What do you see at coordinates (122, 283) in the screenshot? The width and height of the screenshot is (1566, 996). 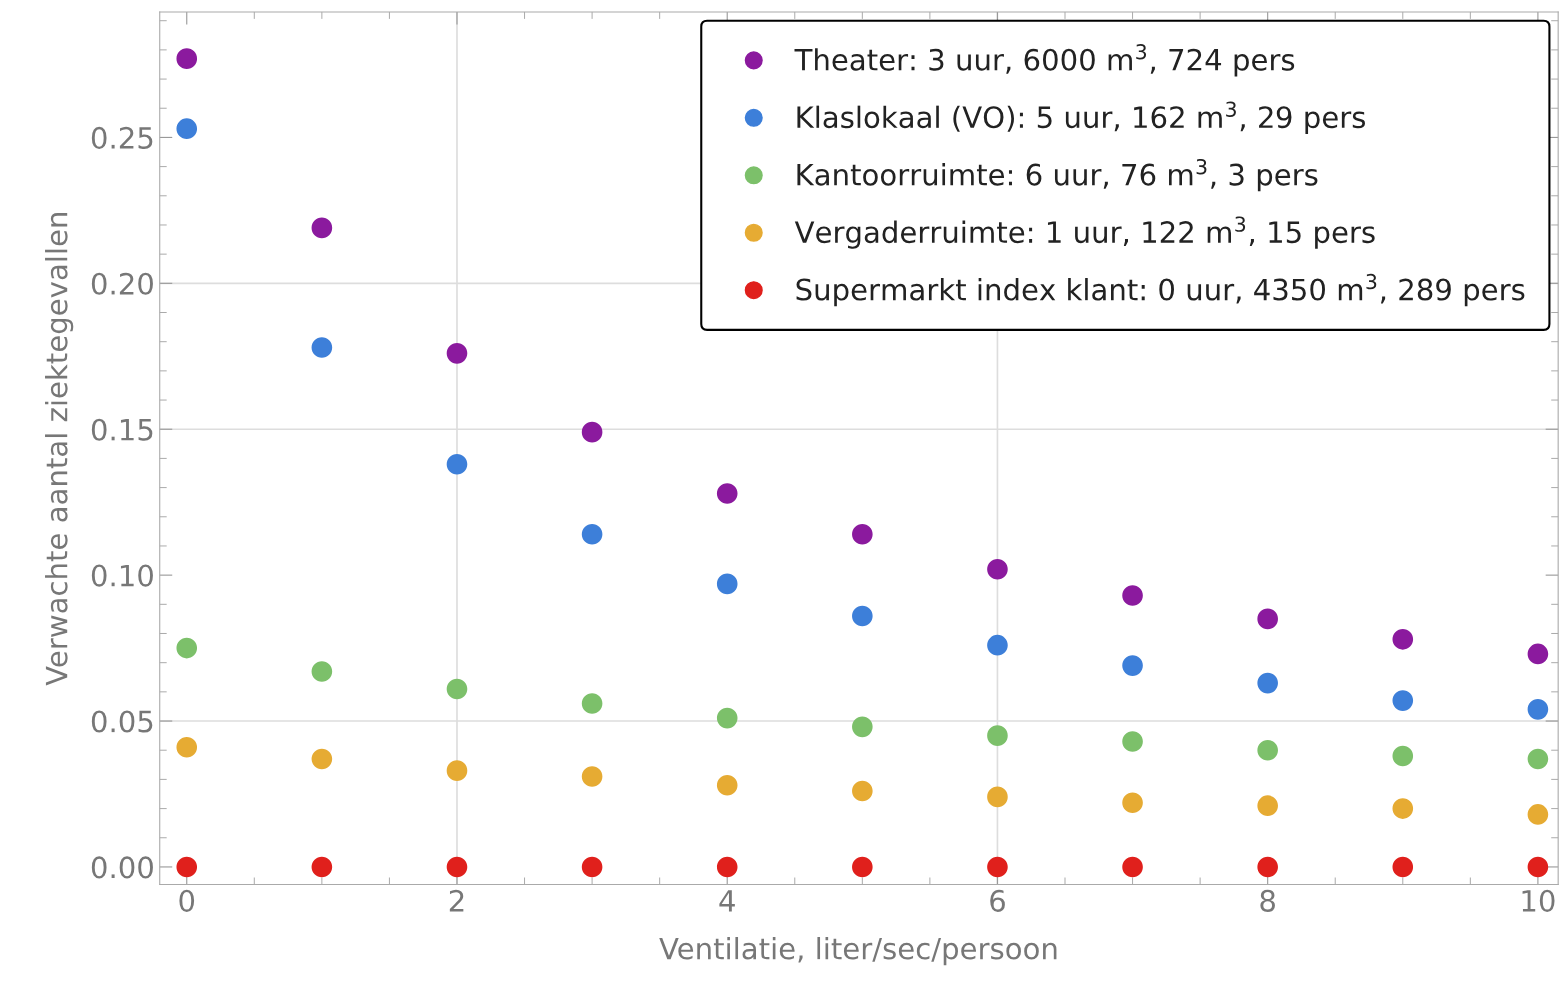 I see `y-tick-label: 0.20` at bounding box center [122, 283].